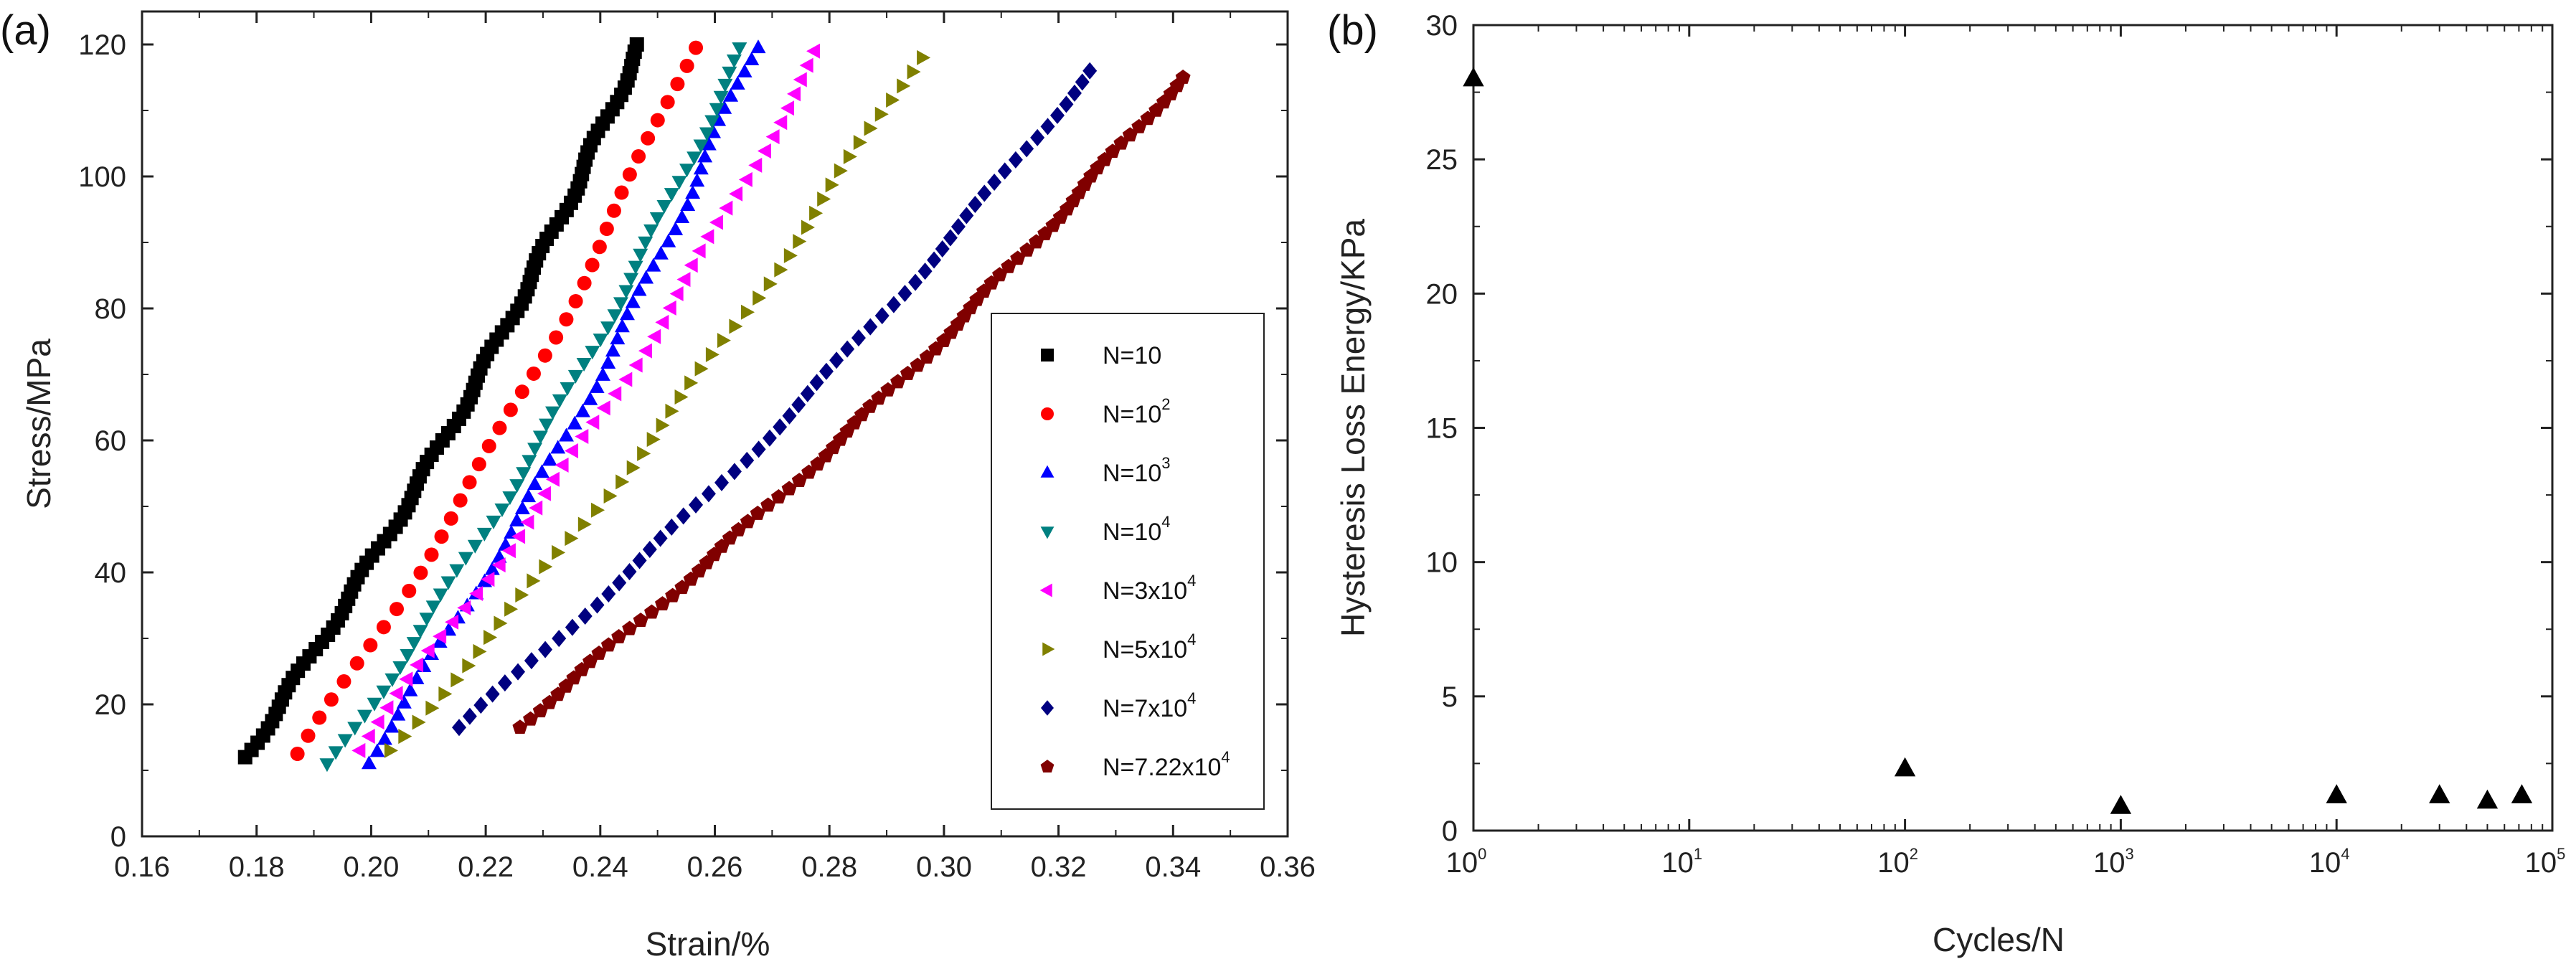  Describe the element at coordinates (1136, 411) in the screenshot. I see `legend-label: N=102` at that location.